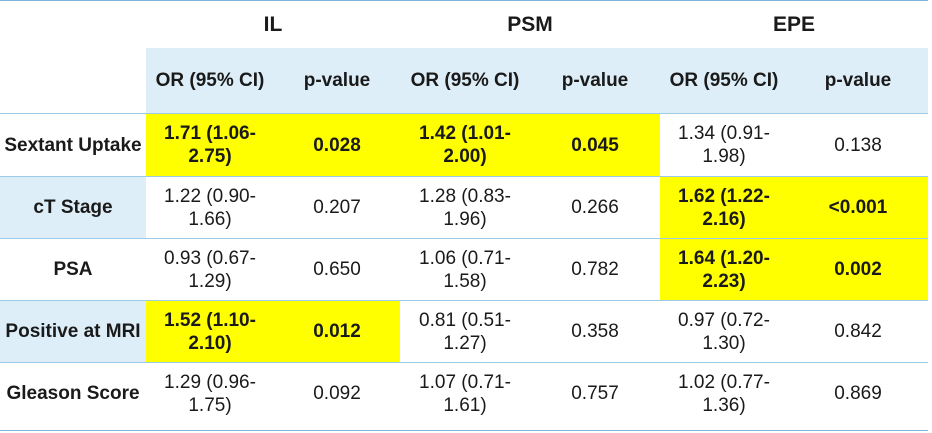 Image resolution: width=932 pixels, height=433 pixels. I want to click on cell-mri-il-p: 0.012, so click(337, 332).